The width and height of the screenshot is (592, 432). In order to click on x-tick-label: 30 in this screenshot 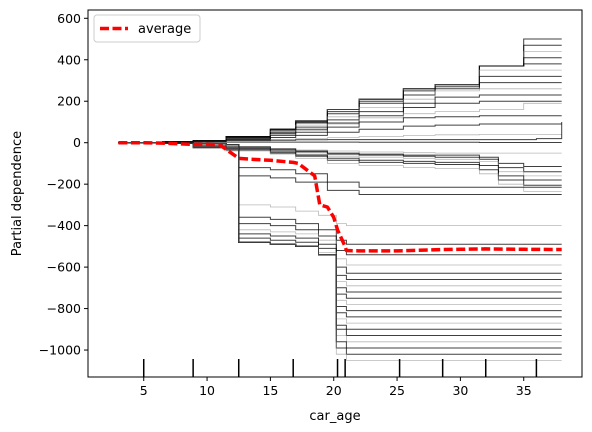, I will do `click(460, 390)`.